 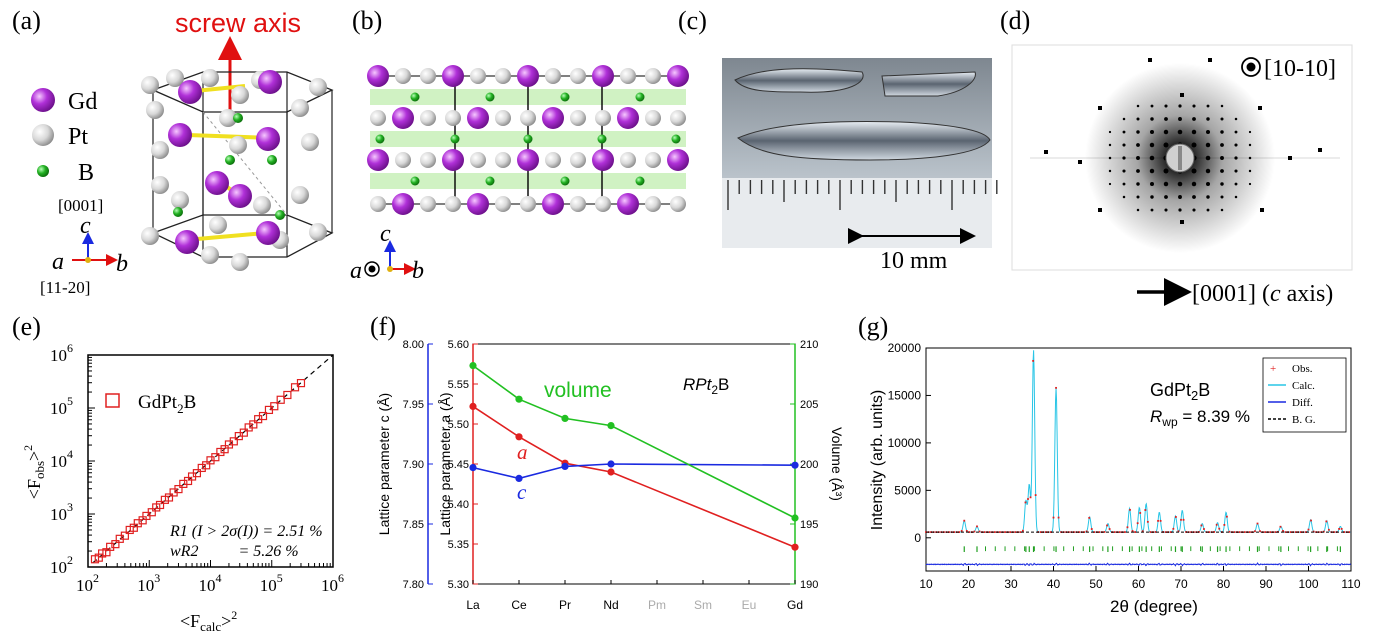 I want to click on g-xtick-label: 60, so click(x=1139, y=584).